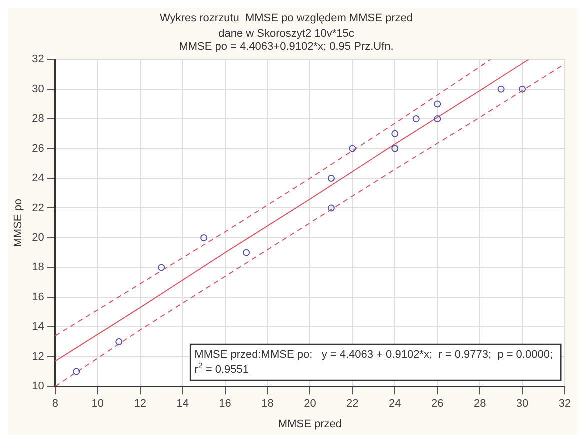 This screenshot has width=585, height=443. I want to click on chart-subtitle: dane w Skoroszyt2 10v*15c, so click(286, 34).